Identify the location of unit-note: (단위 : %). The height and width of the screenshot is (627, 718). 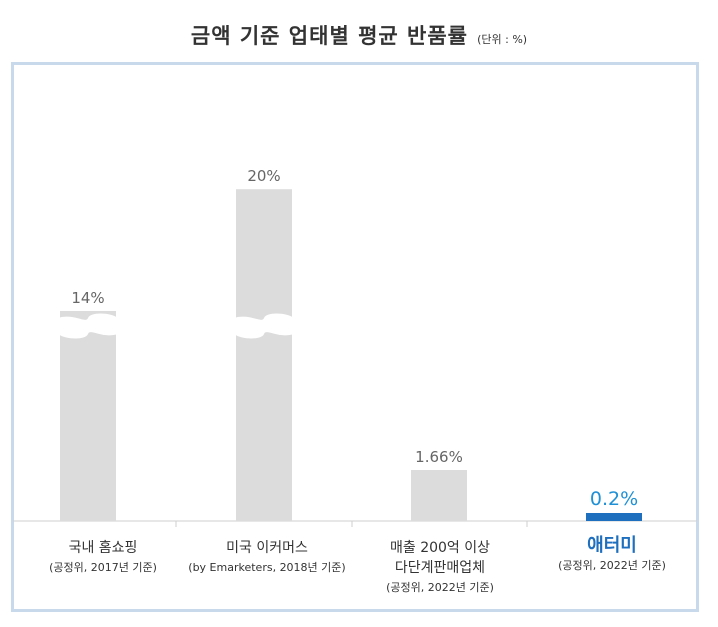
(502, 39).